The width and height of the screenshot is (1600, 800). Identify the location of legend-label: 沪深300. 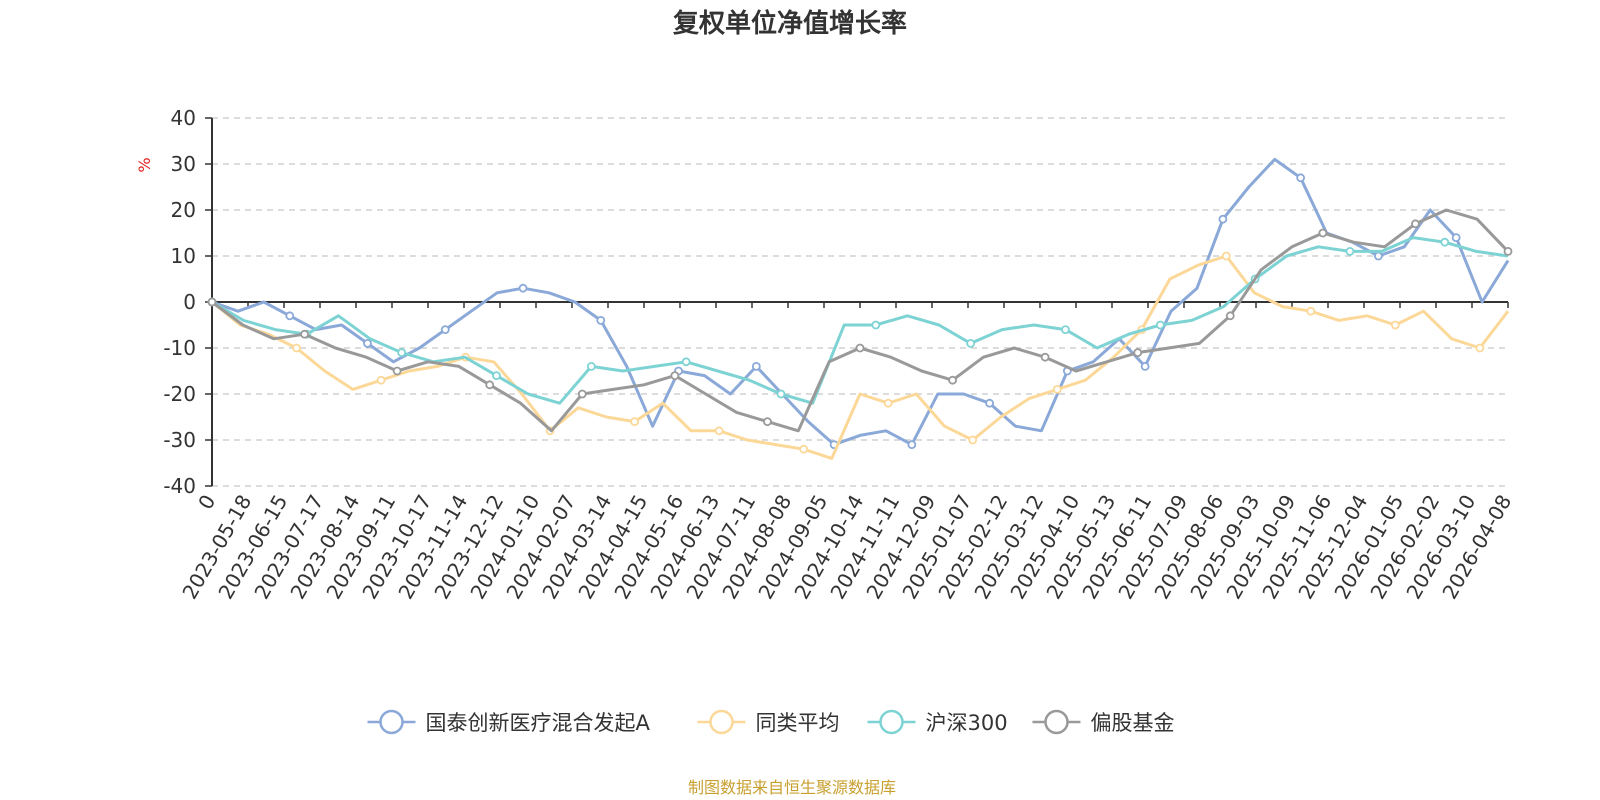
(967, 723).